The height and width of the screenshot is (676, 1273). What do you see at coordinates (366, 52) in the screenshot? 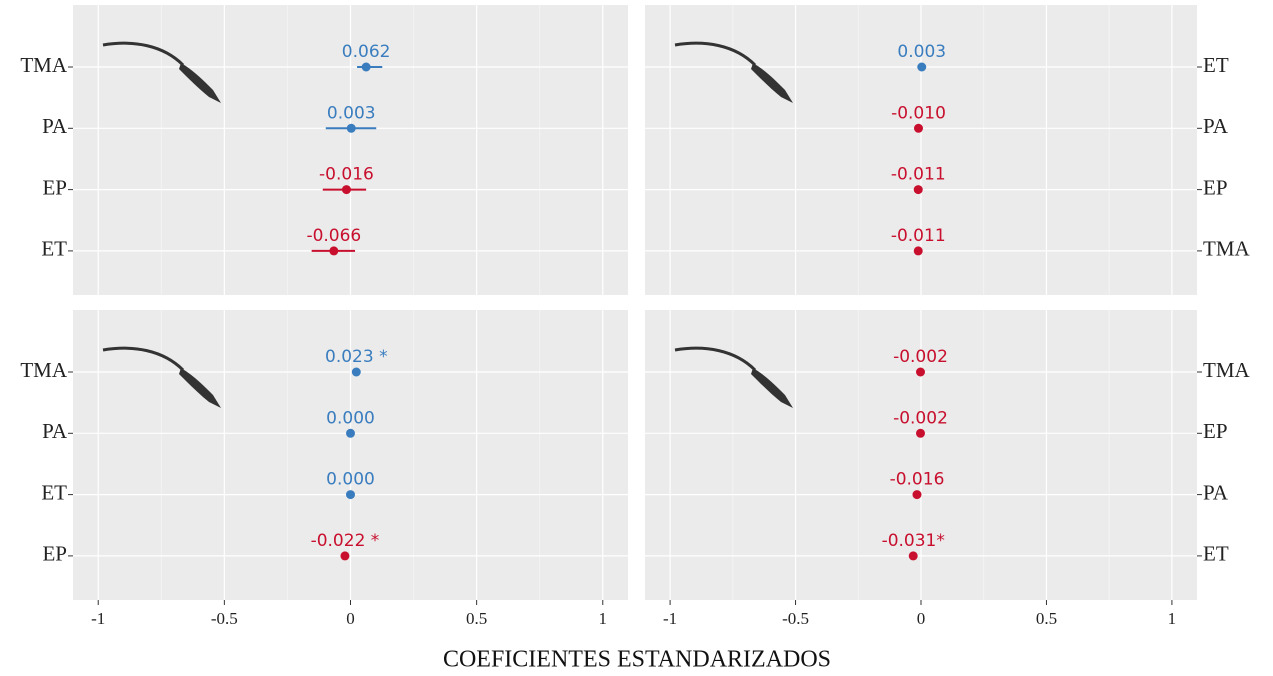
I see `value-label: 0.062` at bounding box center [366, 52].